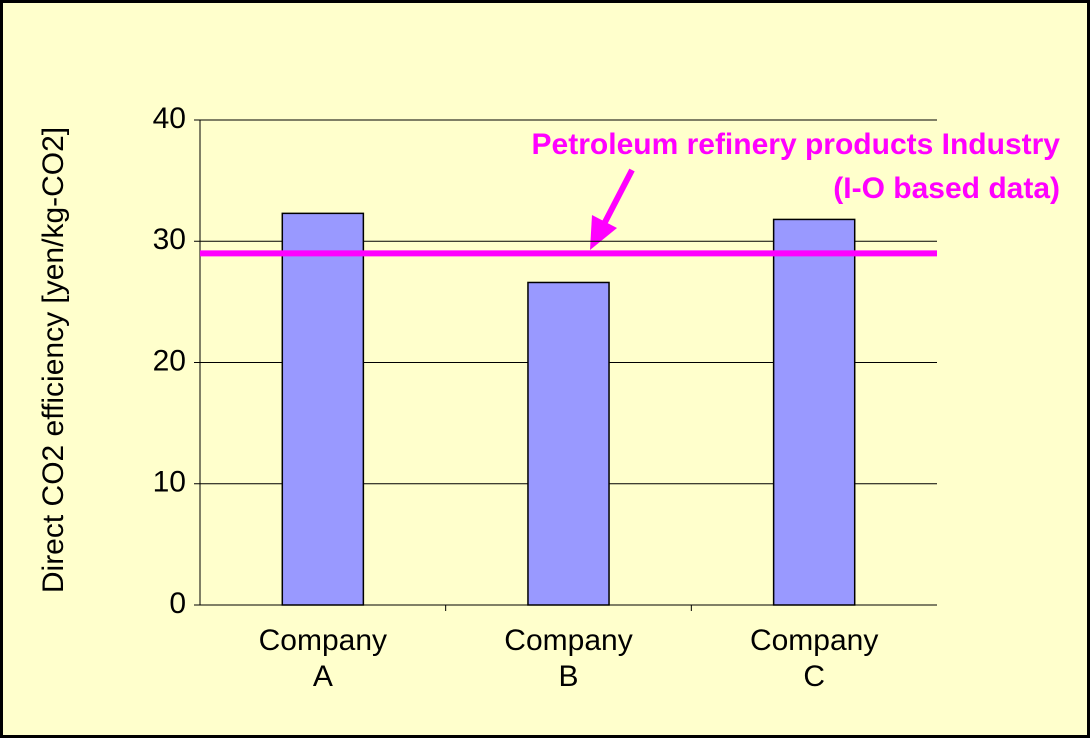 This screenshot has height=738, width=1090. What do you see at coordinates (796, 144) in the screenshot?
I see `reference-label: Petroleum refinery products Industry` at bounding box center [796, 144].